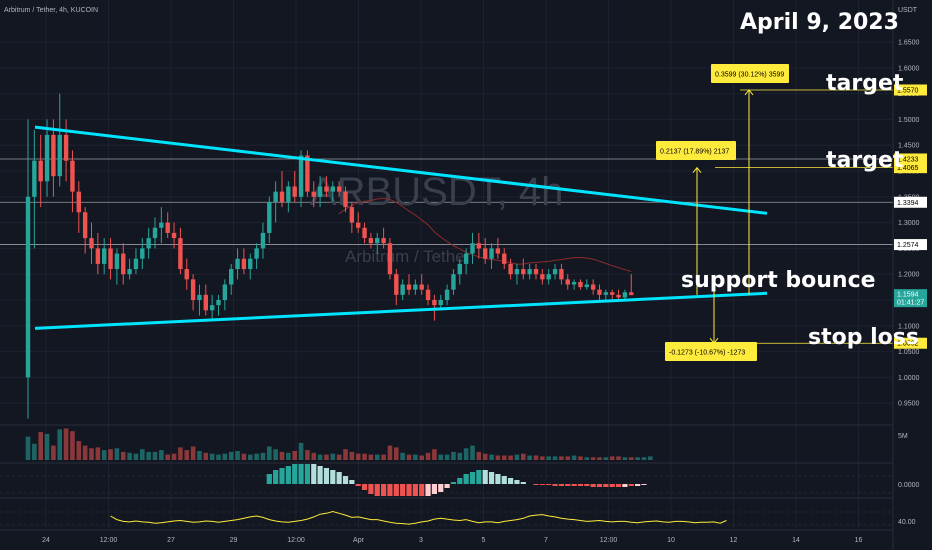 This screenshot has width=932, height=550. I want to click on price-tag-yellow-text: 1.4065, so click(908, 168).